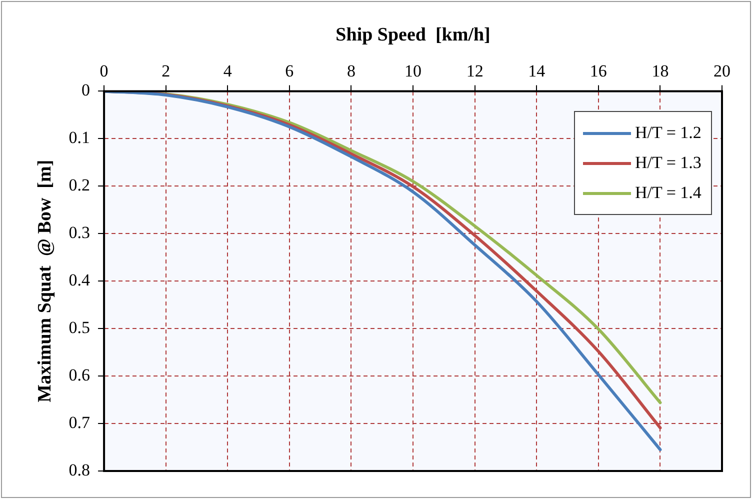  I want to click on y-tick-label: 0, so click(86, 90).